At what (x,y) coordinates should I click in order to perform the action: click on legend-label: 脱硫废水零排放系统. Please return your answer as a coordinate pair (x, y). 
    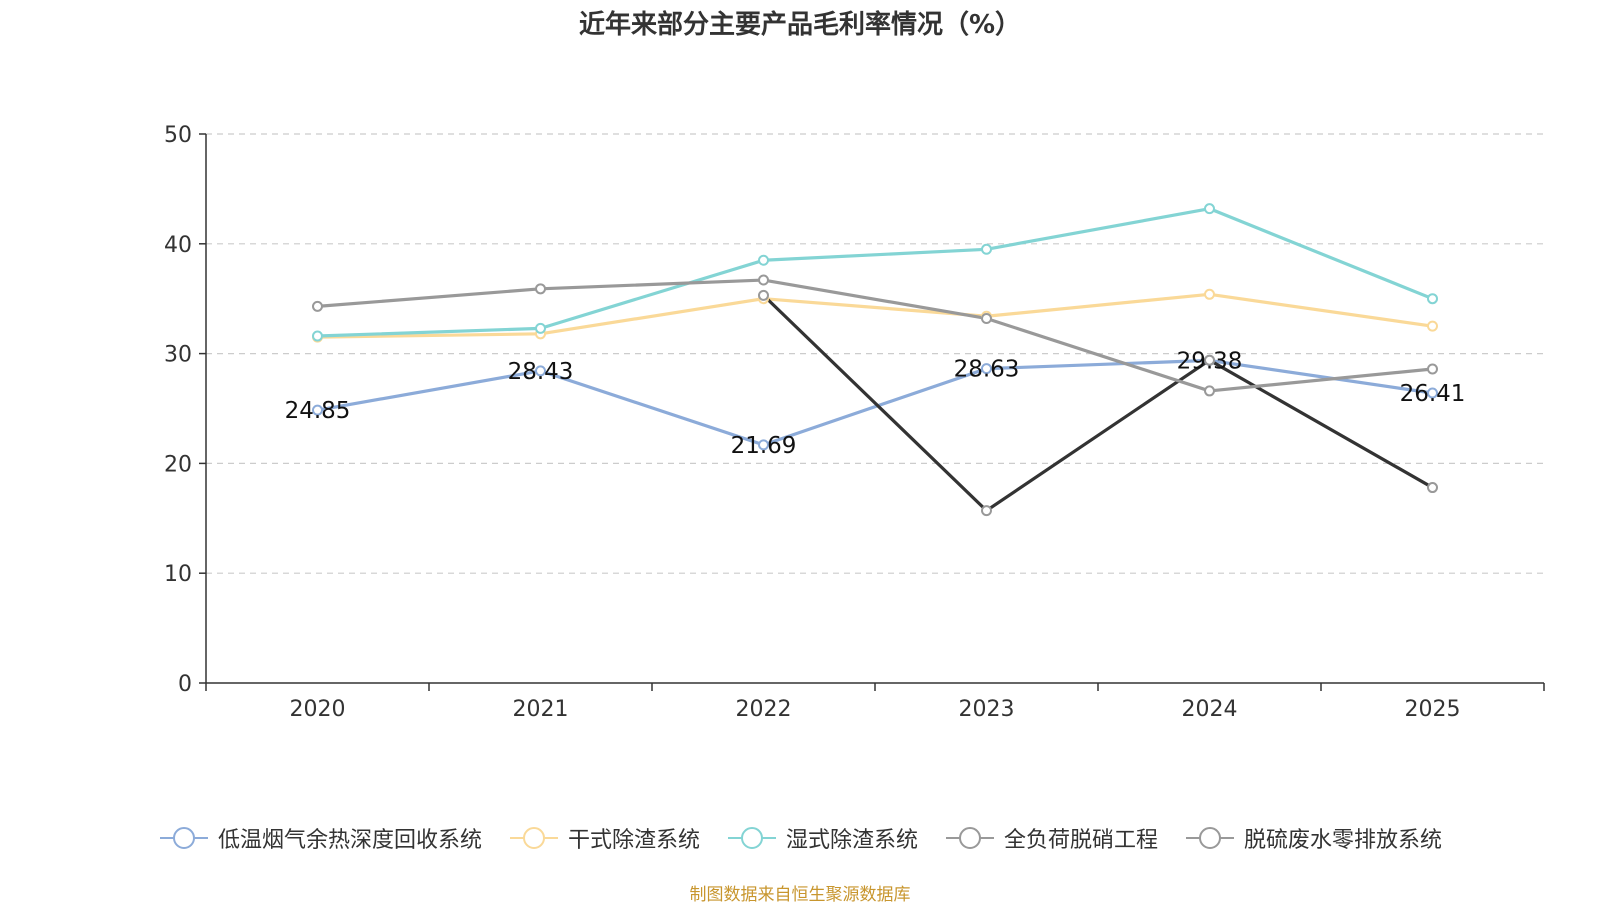
    Looking at the image, I should click on (1343, 840).